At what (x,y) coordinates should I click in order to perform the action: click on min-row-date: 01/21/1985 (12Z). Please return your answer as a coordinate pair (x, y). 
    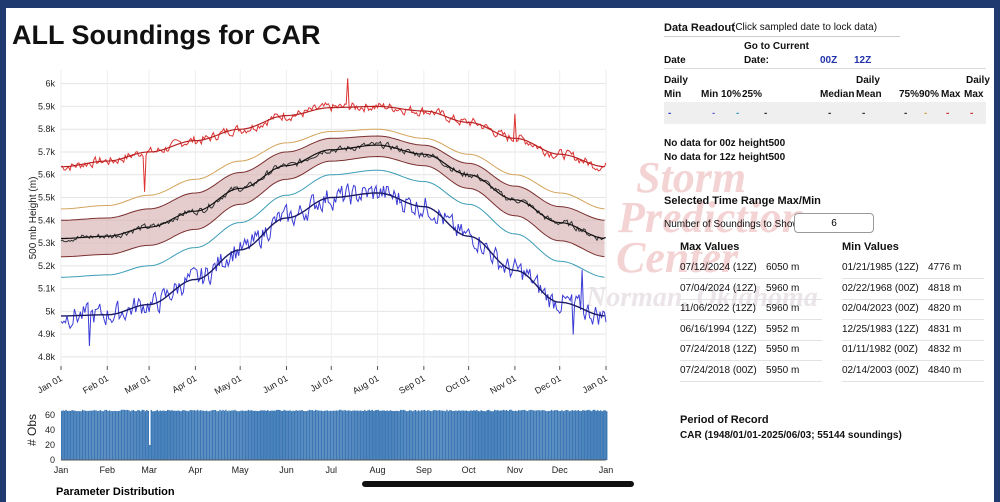
    Looking at the image, I should click on (880, 267).